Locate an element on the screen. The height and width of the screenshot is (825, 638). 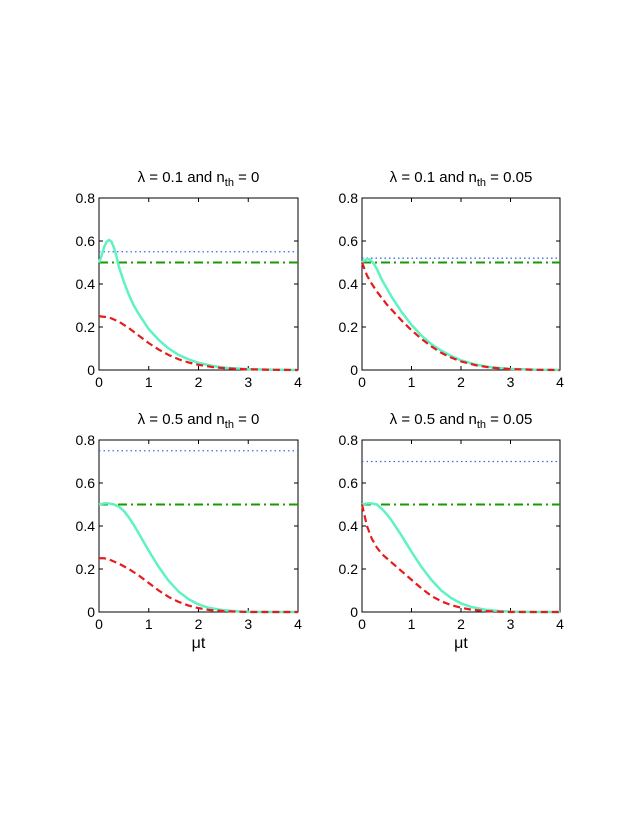
subplot-1: λ = 0.1 and nth = 0 0 1 2 3 4 0 0.2 0.4 0.6 0.8 is located at coordinates (189, 279).